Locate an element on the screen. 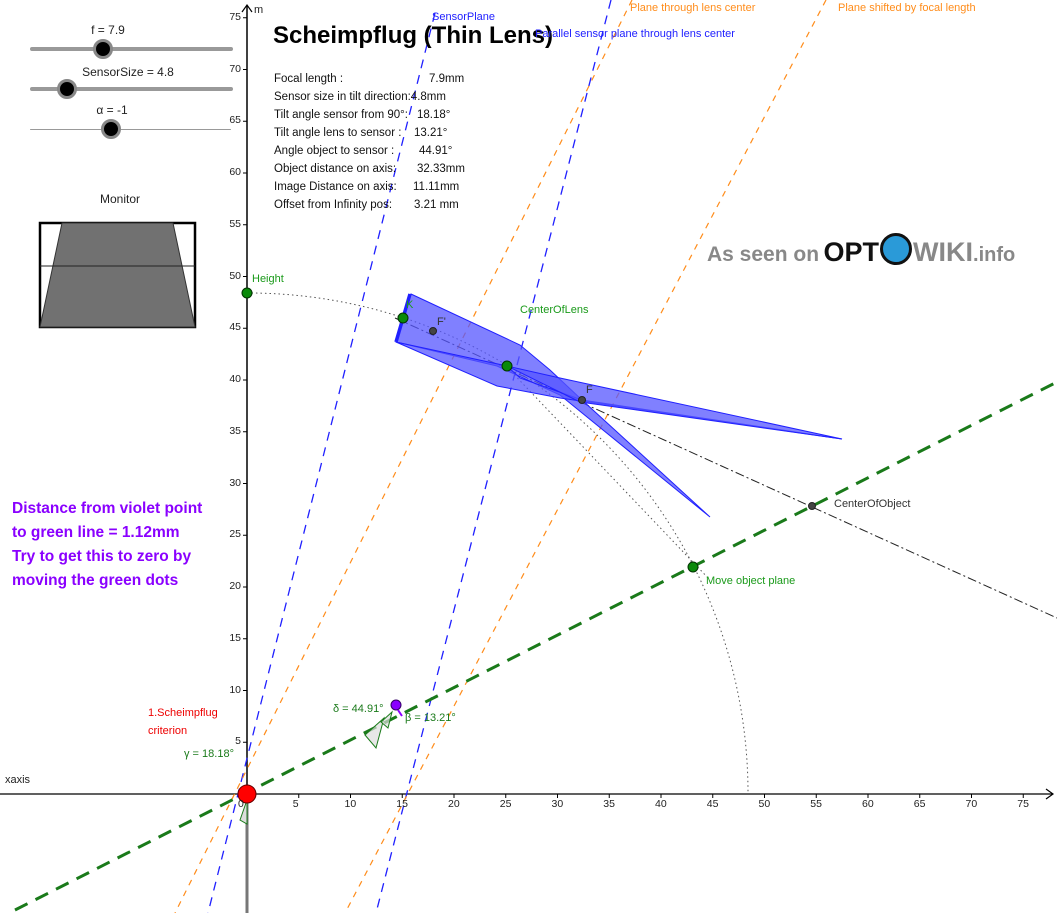 The width and height of the screenshot is (1057, 913). move-object-plane-point is located at coordinates (693, 567).